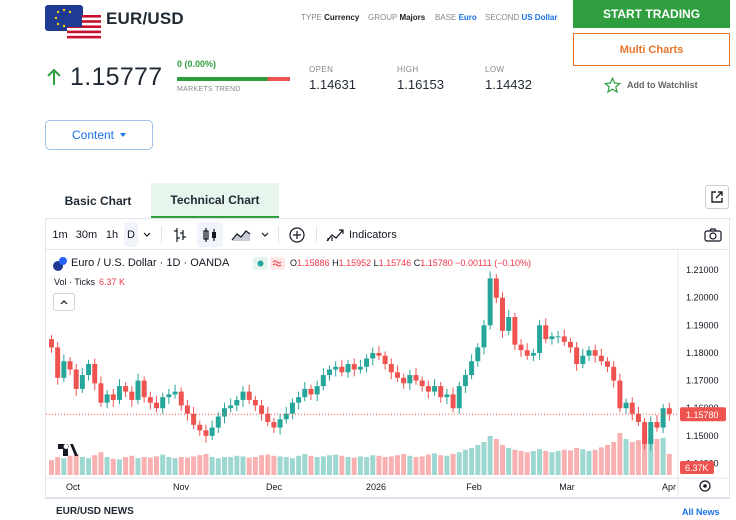  What do you see at coordinates (297, 234) in the screenshot?
I see `compare-plus-icon` at bounding box center [297, 234].